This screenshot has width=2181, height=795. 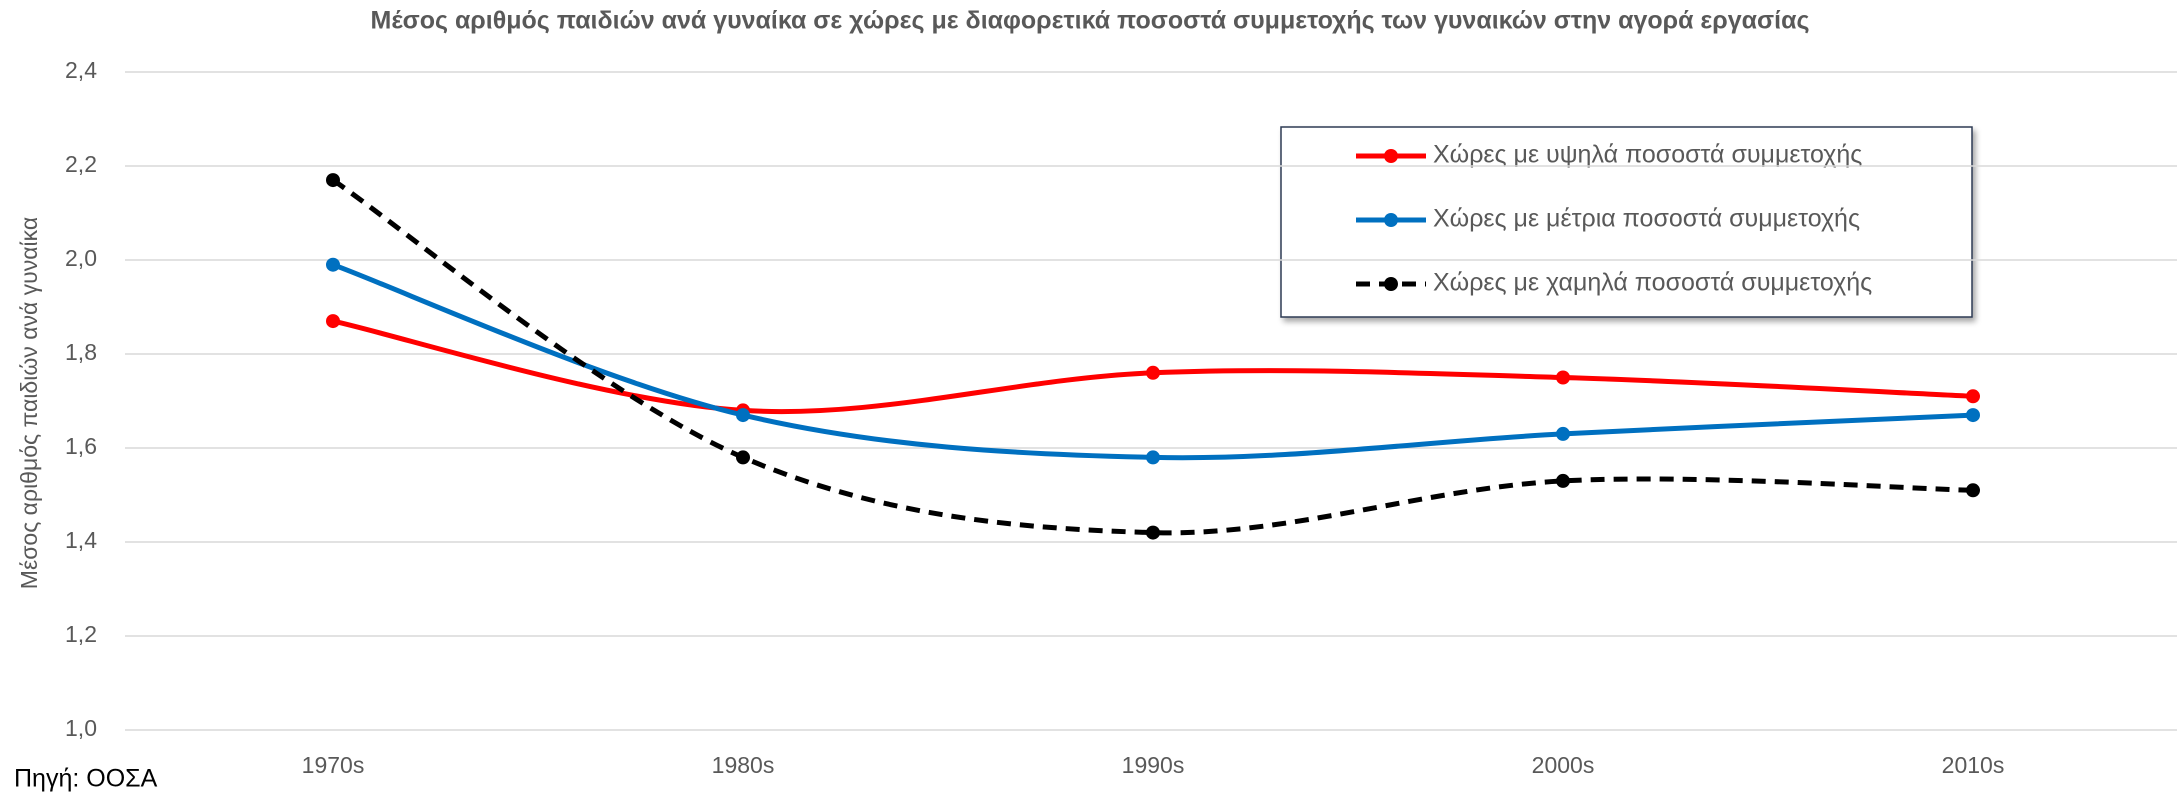 What do you see at coordinates (1973, 765) in the screenshot?
I see `x-tick-label: 2010s` at bounding box center [1973, 765].